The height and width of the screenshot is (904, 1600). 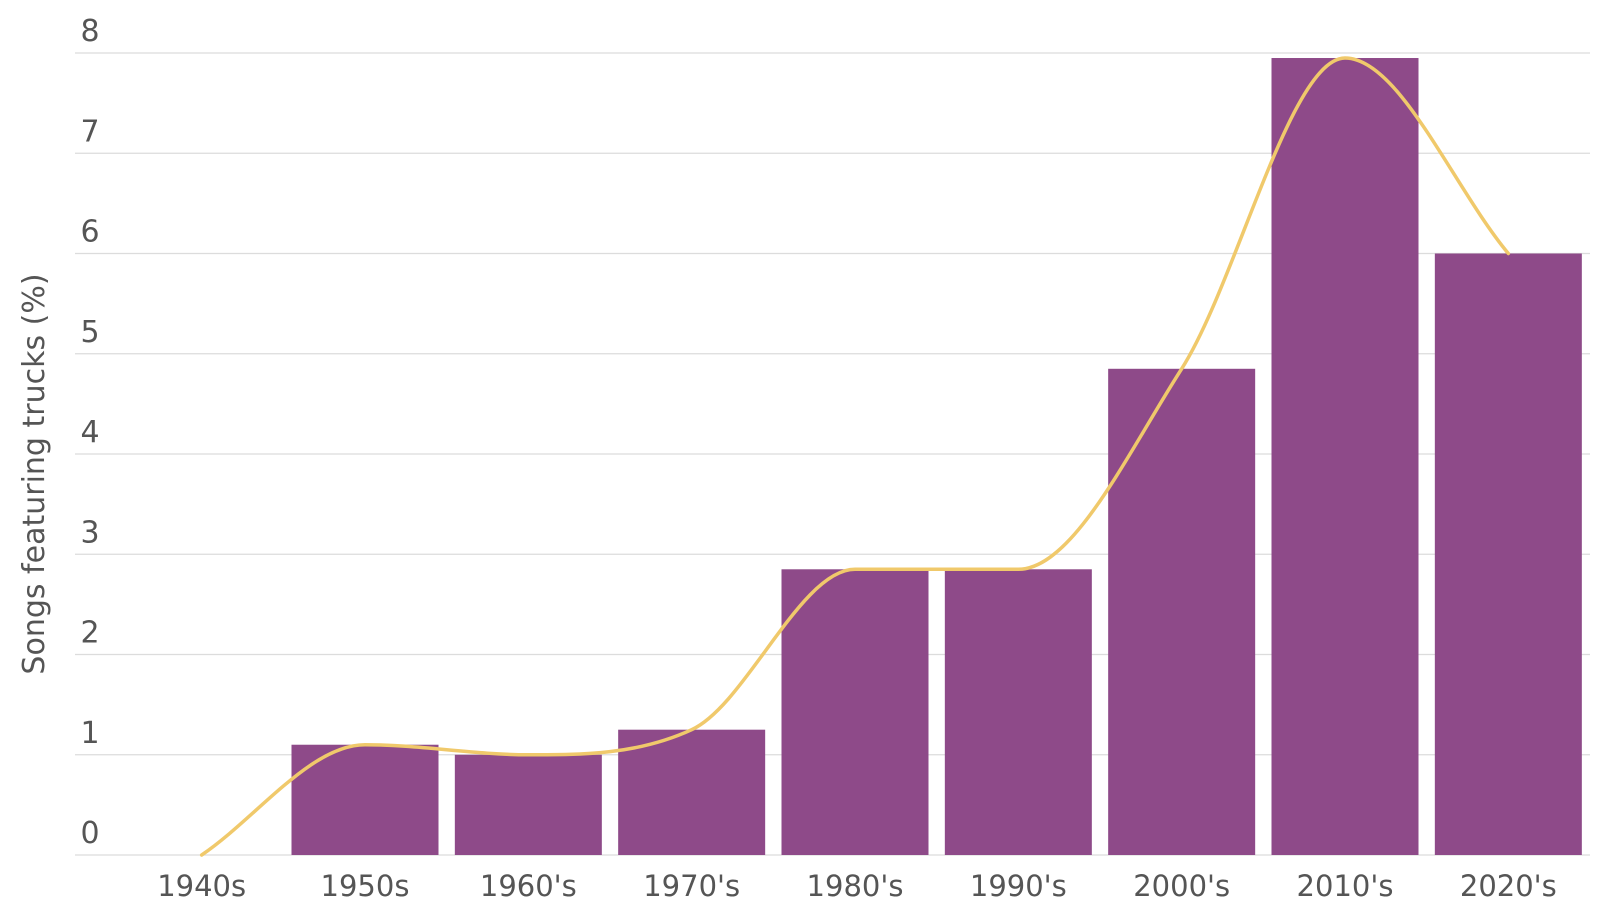 What do you see at coordinates (1181, 884) in the screenshot?
I see `x-tick-label: 2000's` at bounding box center [1181, 884].